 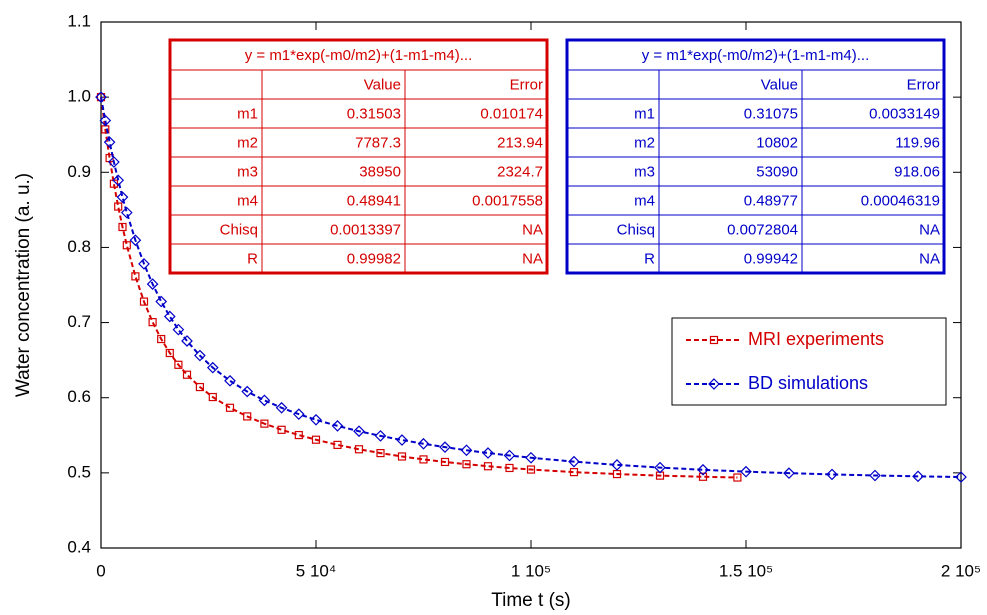 What do you see at coordinates (365, 229) in the screenshot?
I see `cell-value: 0.0013397` at bounding box center [365, 229].